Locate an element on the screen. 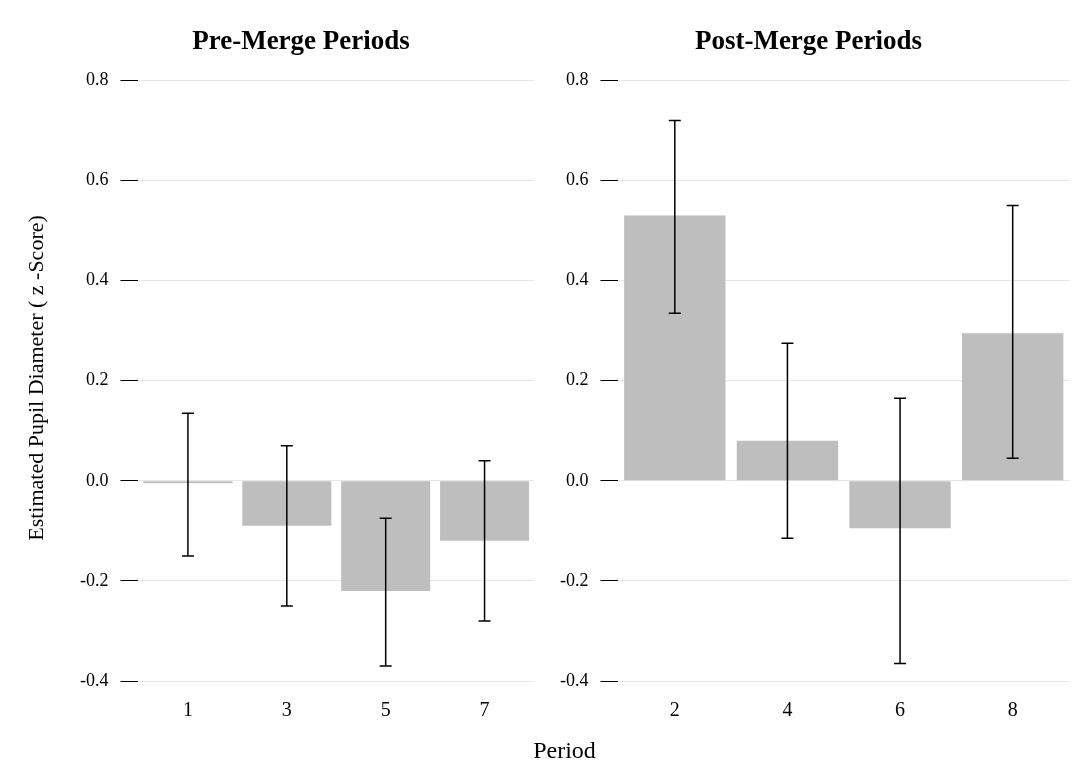 The width and height of the screenshot is (1089, 782). x-tick-label: 6 is located at coordinates (900, 709).